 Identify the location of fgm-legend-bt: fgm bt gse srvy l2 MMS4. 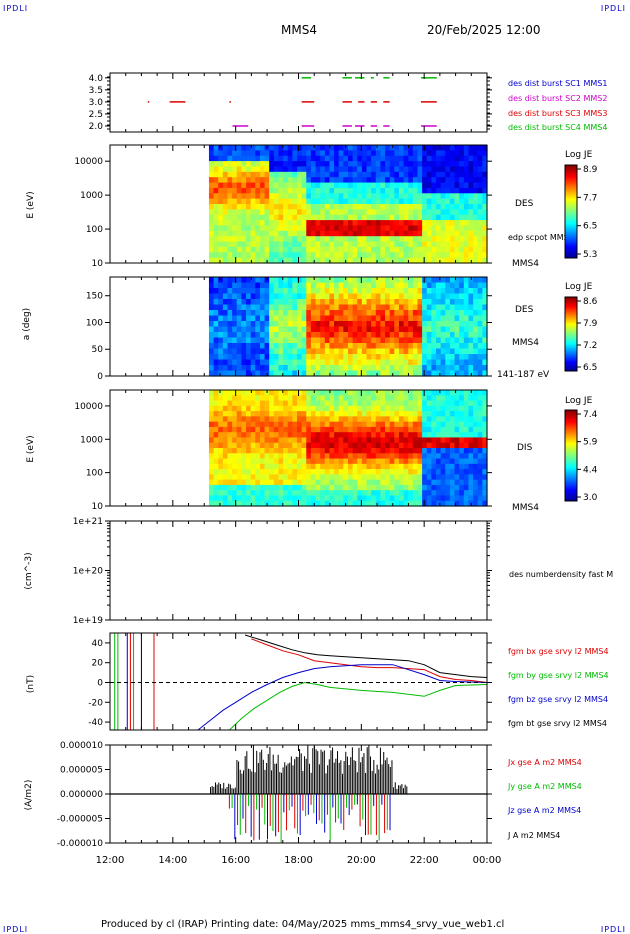
(557, 723).